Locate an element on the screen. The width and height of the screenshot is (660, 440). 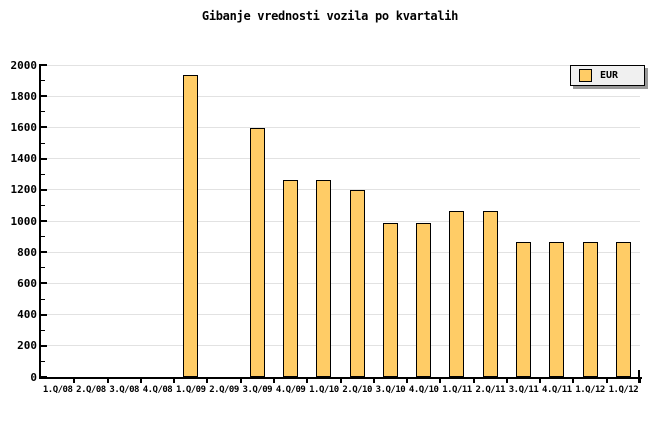
y-axis-tick-label: 800 is located at coordinates (27, 252).